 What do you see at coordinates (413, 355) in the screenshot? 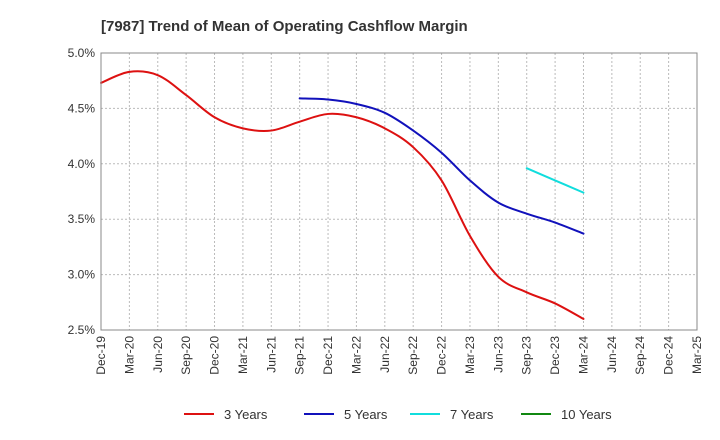
I see `x-tick-label: Sep-22` at bounding box center [413, 355].